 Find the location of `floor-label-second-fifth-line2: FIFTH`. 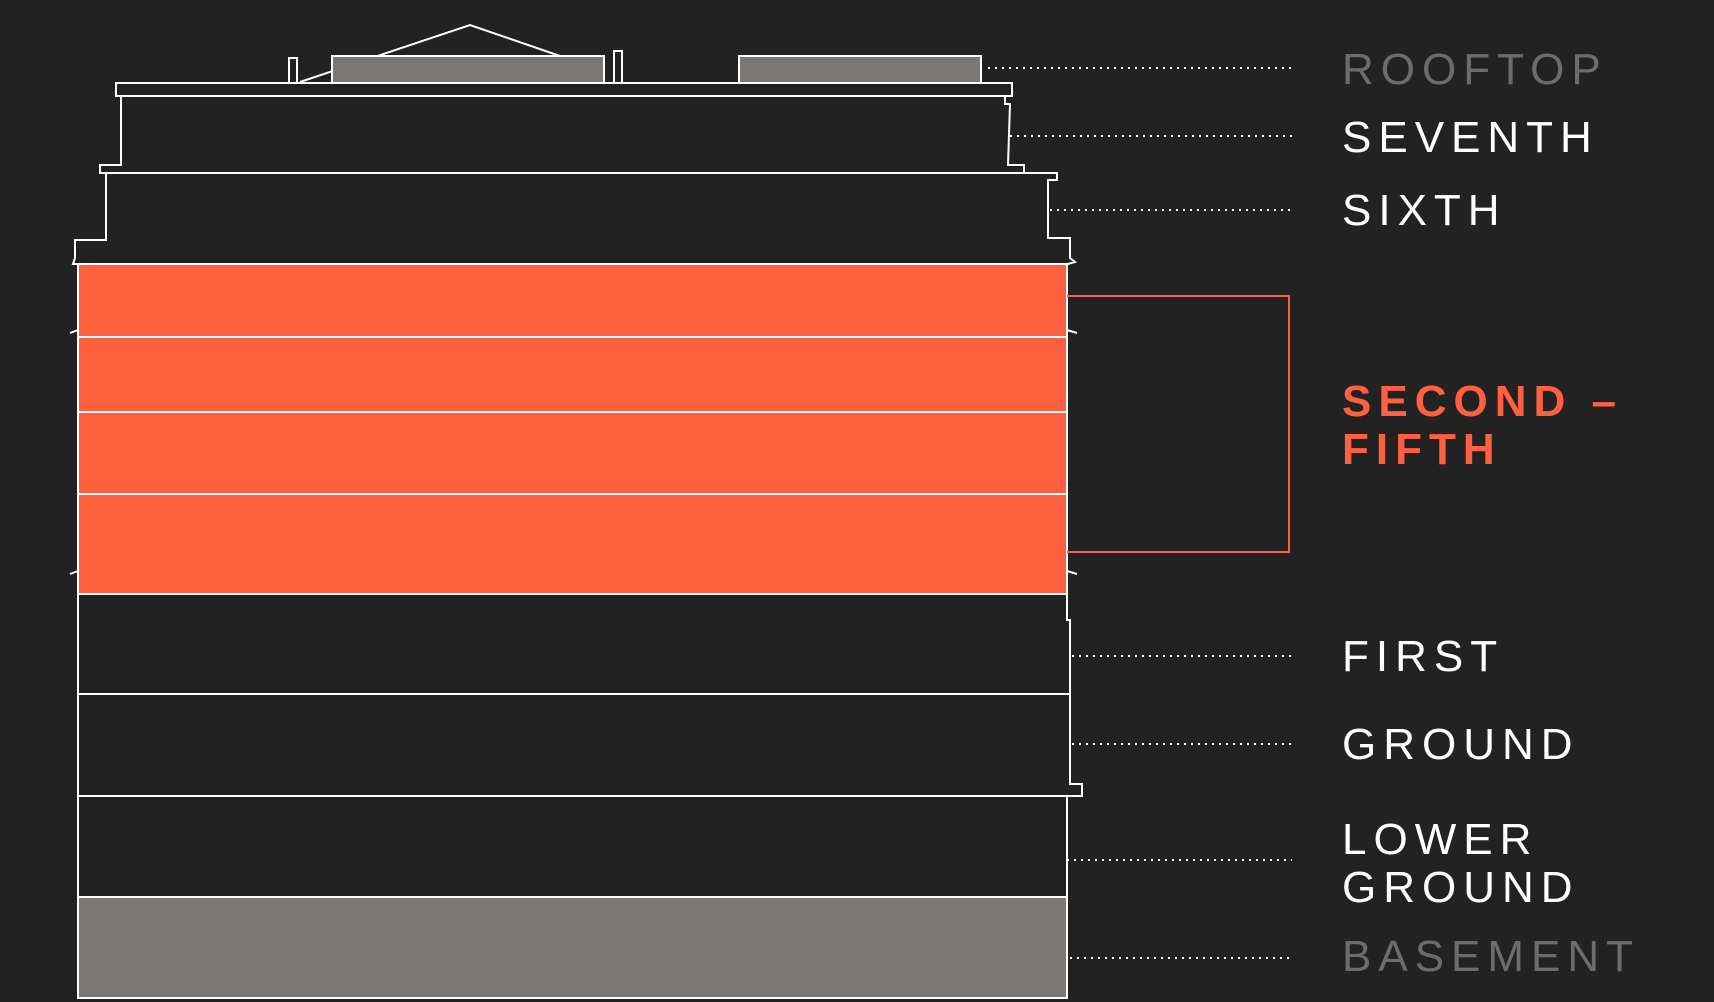

floor-label-second-fifth-line2: FIFTH is located at coordinates (1422, 449).